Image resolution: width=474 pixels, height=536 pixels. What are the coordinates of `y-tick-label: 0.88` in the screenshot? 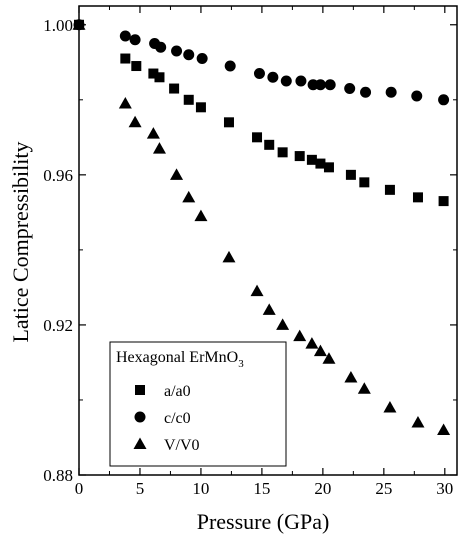 It's located at (58, 475).